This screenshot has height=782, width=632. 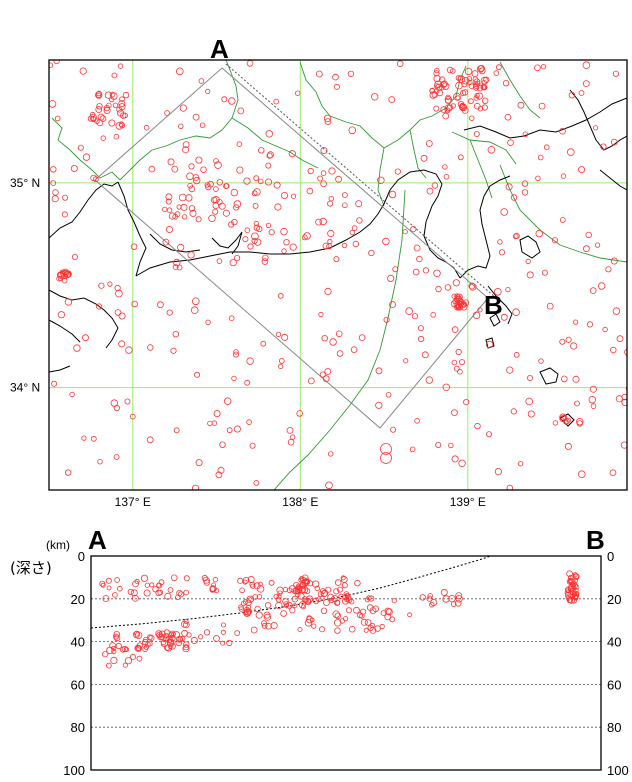 What do you see at coordinates (339, 619) in the screenshot?
I see `hypocenter-points` at bounding box center [339, 619].